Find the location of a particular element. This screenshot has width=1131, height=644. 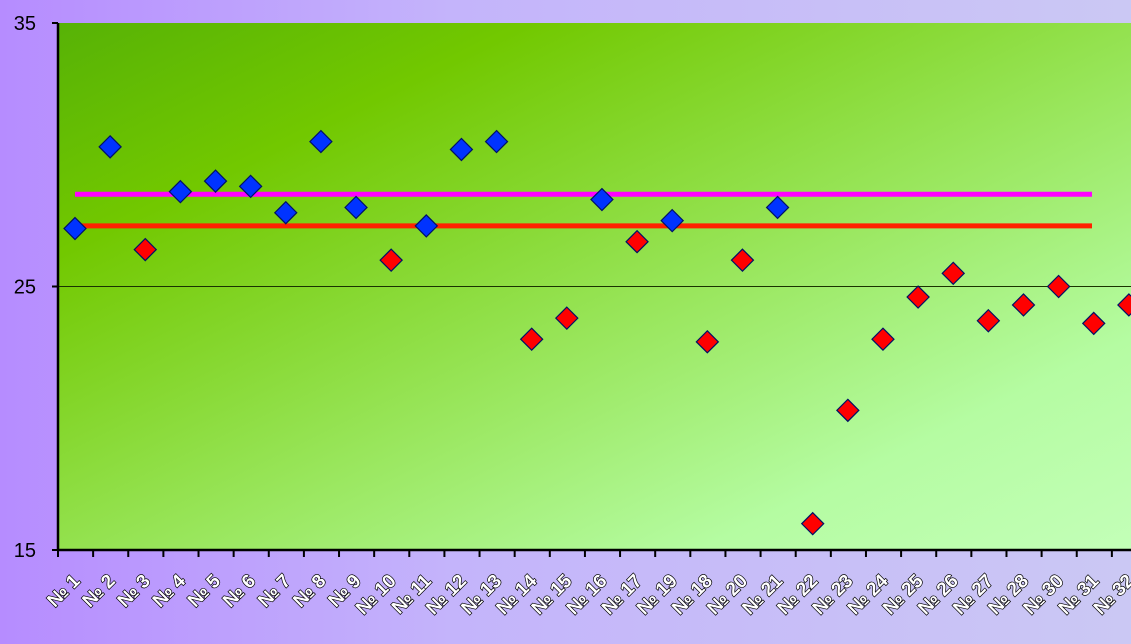

y-tick-label: 15 is located at coordinates (25, 551).